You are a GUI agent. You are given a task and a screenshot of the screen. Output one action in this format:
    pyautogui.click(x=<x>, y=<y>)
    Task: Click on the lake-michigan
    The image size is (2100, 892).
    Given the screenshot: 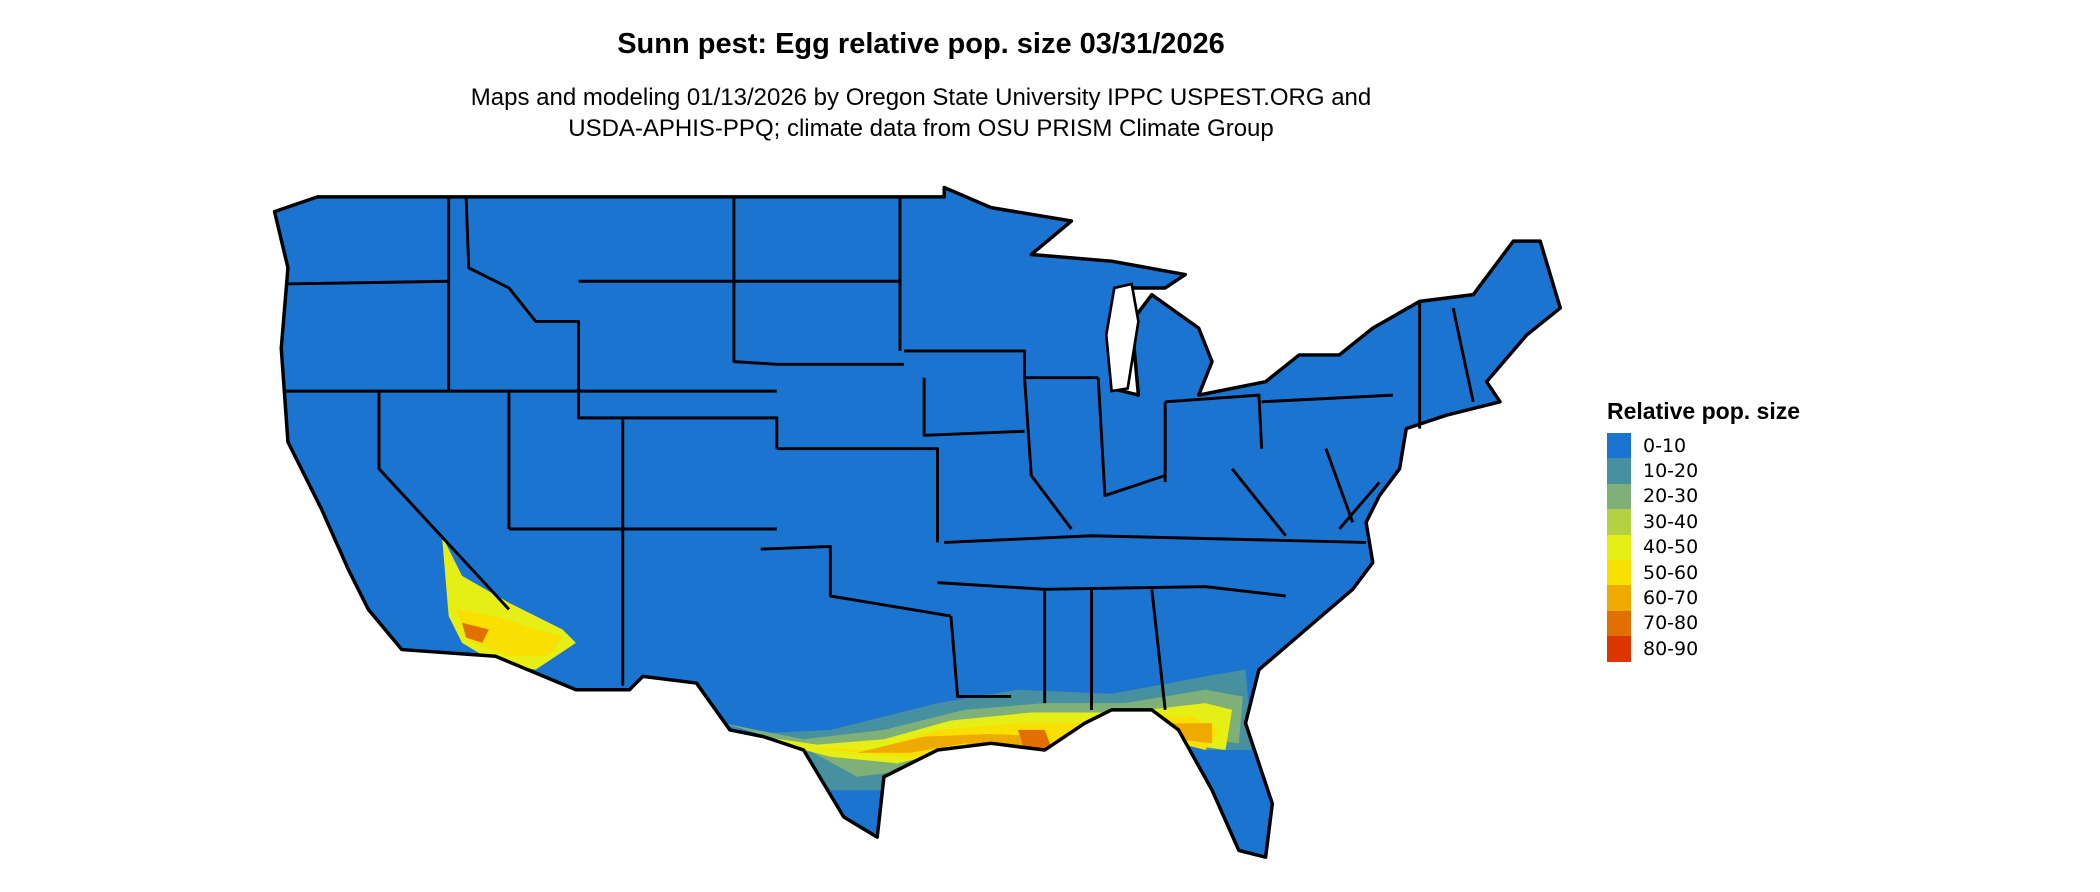 What is the action you would take?
    pyautogui.click(x=1122, y=337)
    